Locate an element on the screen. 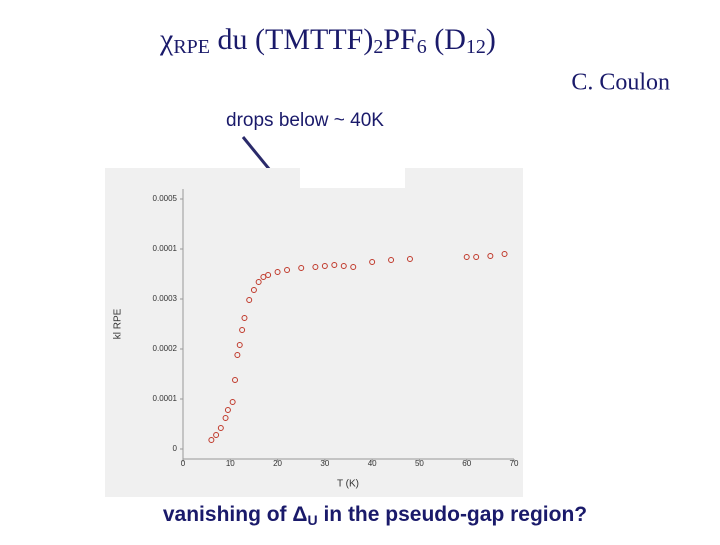 This screenshot has height=545, width=720. y-tick-label: 0.0005 is located at coordinates (165, 198).